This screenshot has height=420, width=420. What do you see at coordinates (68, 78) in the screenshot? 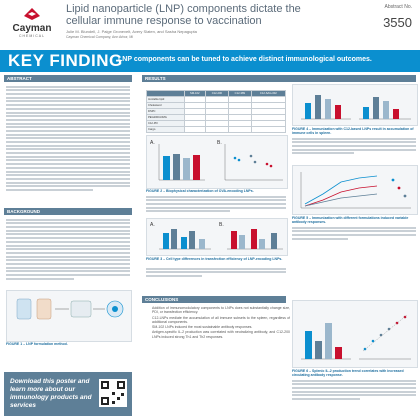
I see `abstract-heading: ABSTRACT` at bounding box center [68, 78].